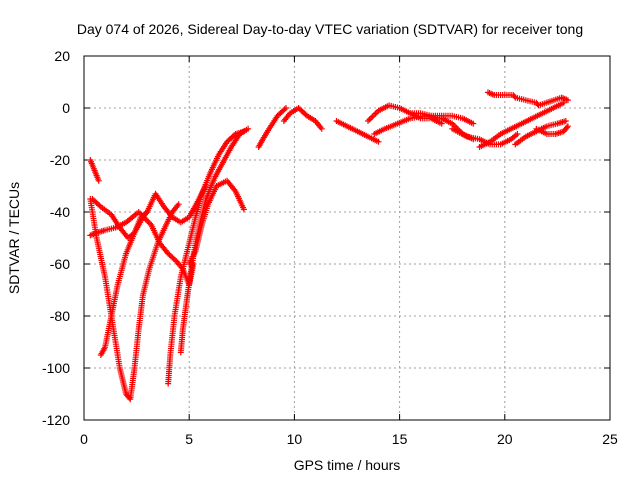 Image resolution: width=640 pixels, height=480 pixels. What do you see at coordinates (295, 439) in the screenshot?
I see `x-tick-label: 10` at bounding box center [295, 439].